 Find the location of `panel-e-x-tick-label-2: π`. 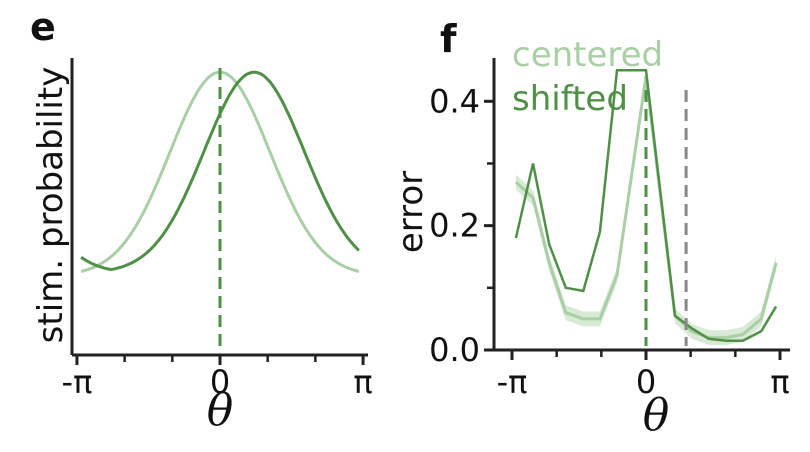

panel-e-x-tick-label-2: π is located at coordinates (362, 382).